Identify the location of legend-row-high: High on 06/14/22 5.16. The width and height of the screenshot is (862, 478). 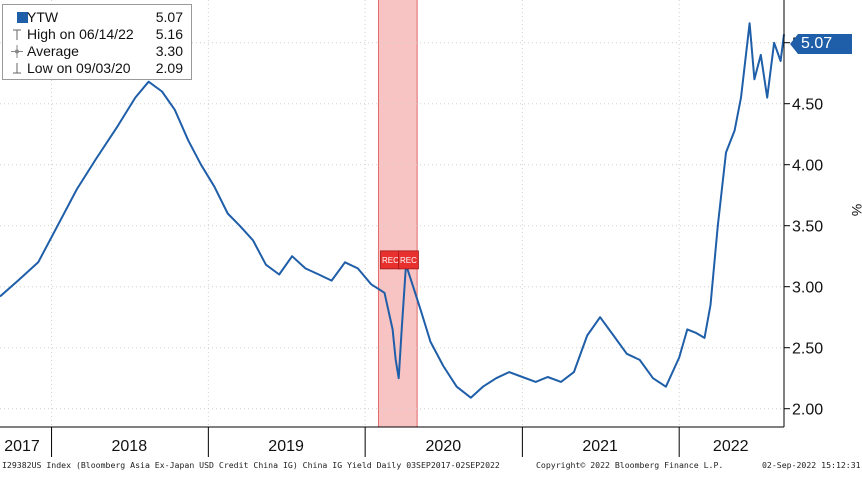
(97, 34).